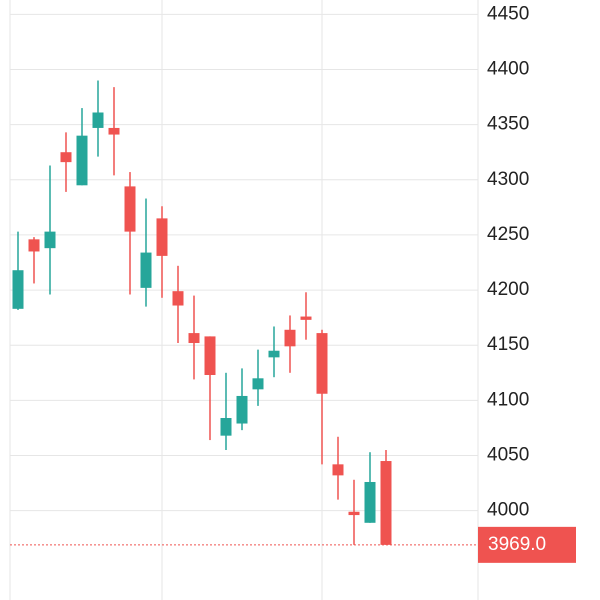  I want to click on y-tick-label: 4150, so click(508, 344).